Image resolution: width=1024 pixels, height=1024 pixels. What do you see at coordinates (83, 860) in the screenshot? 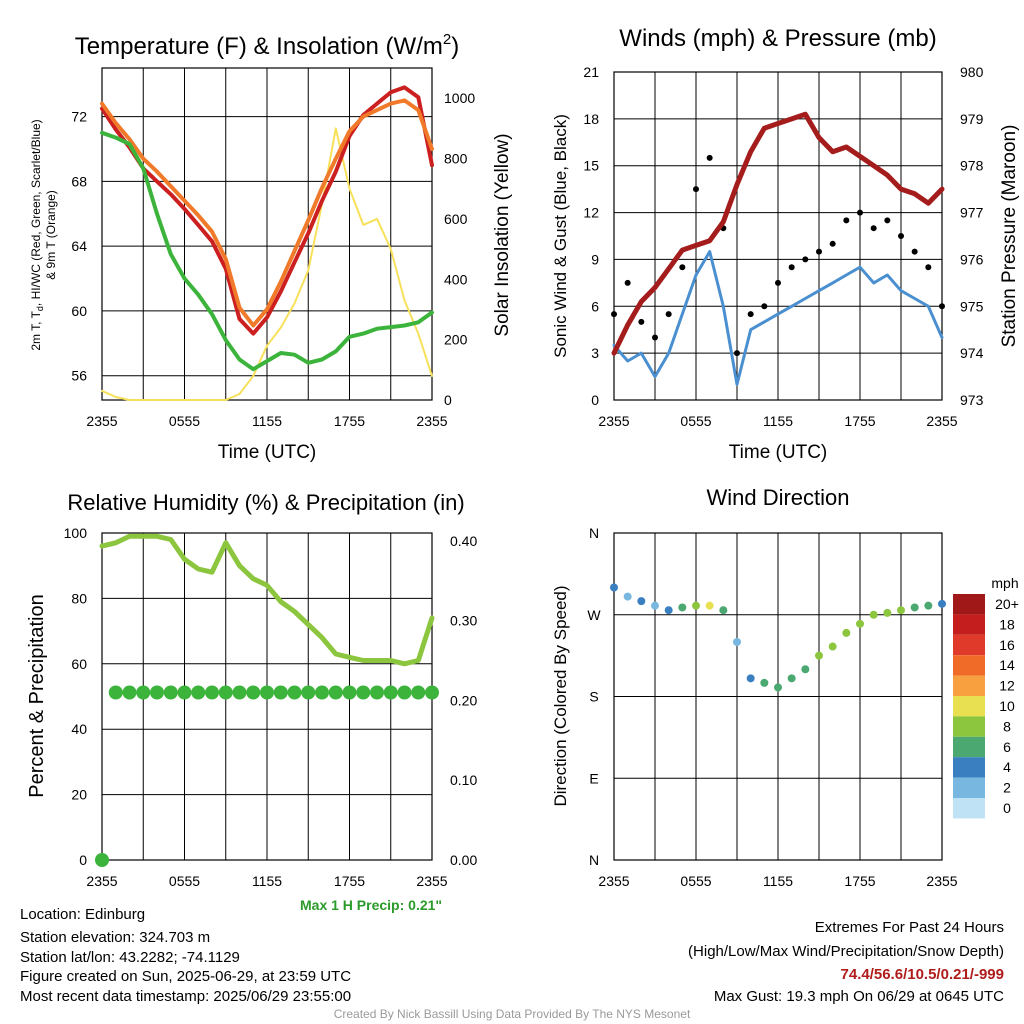
I see `rh-y-tick-label: 0` at bounding box center [83, 860].